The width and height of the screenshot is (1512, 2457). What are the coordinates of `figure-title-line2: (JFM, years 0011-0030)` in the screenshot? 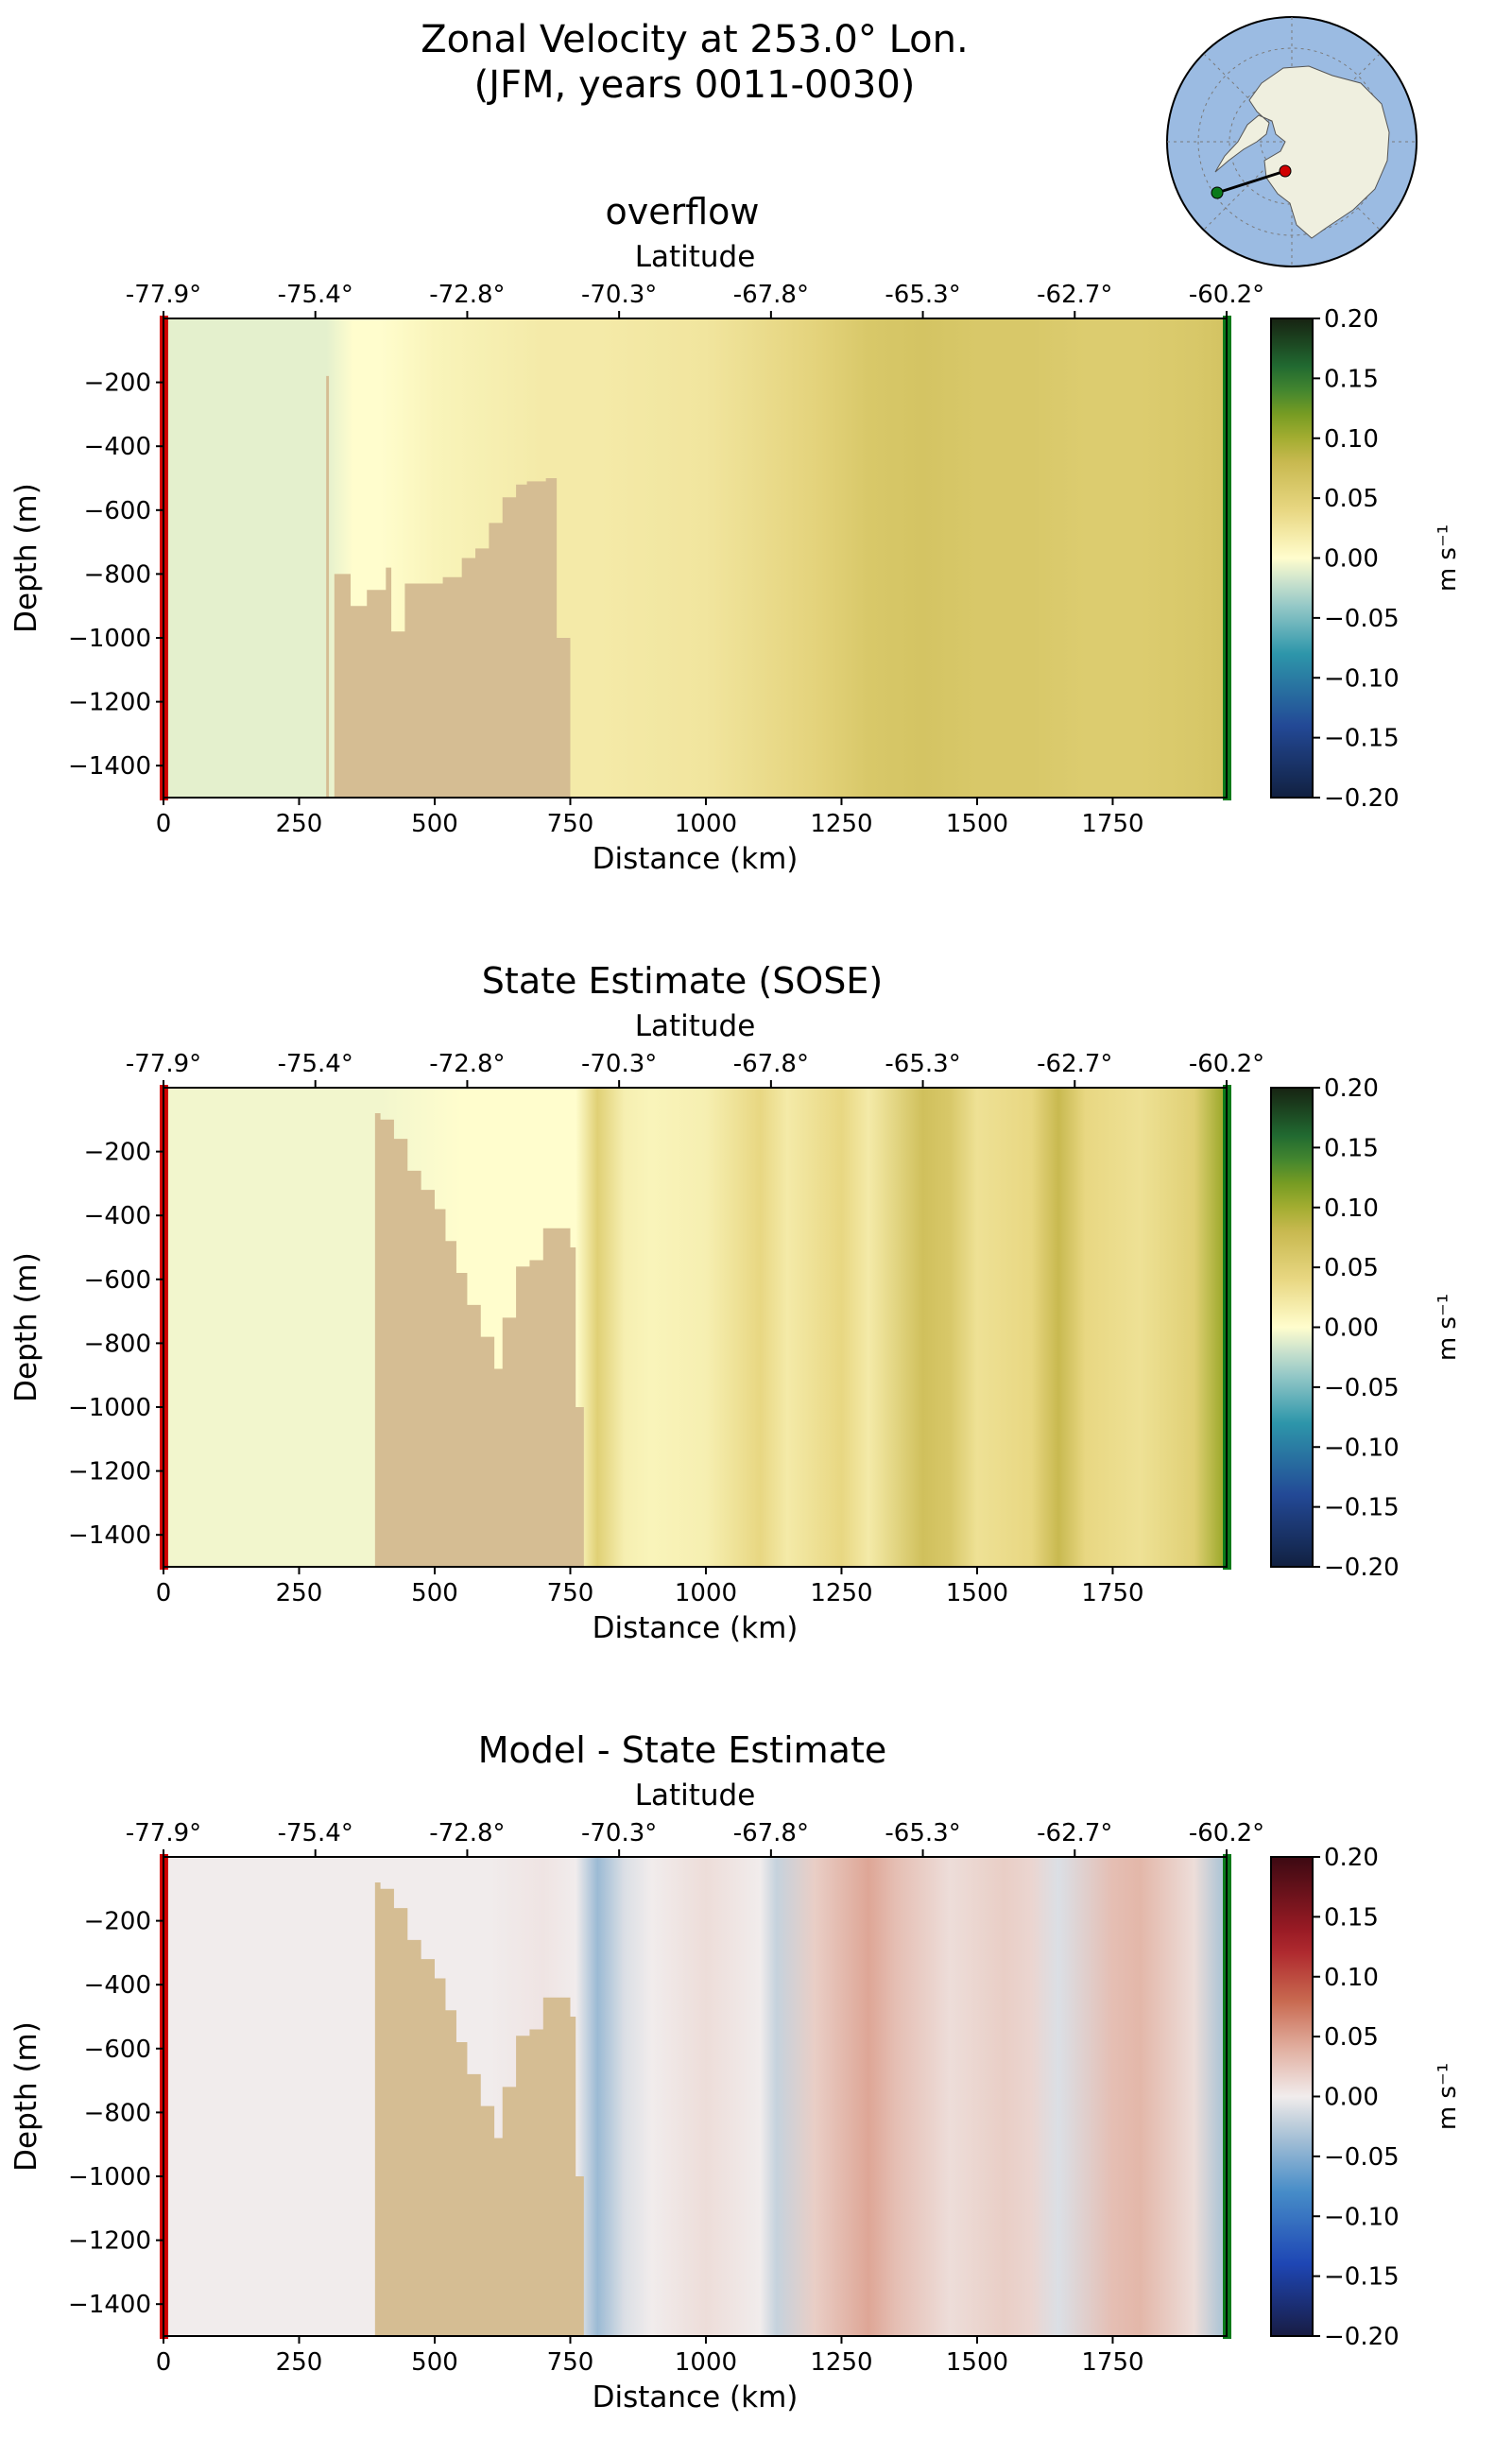 It's located at (694, 85).